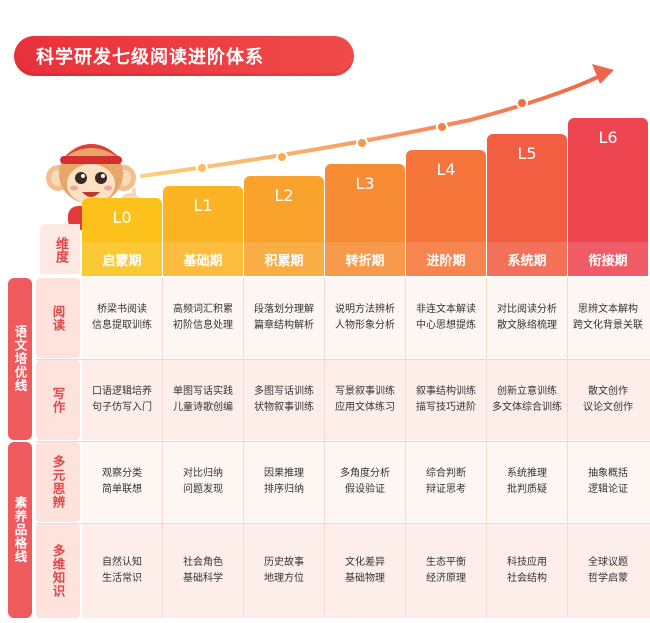  Describe the element at coordinates (365, 220) in the screenshot. I see `level-column-l3: L3 转折期` at that location.